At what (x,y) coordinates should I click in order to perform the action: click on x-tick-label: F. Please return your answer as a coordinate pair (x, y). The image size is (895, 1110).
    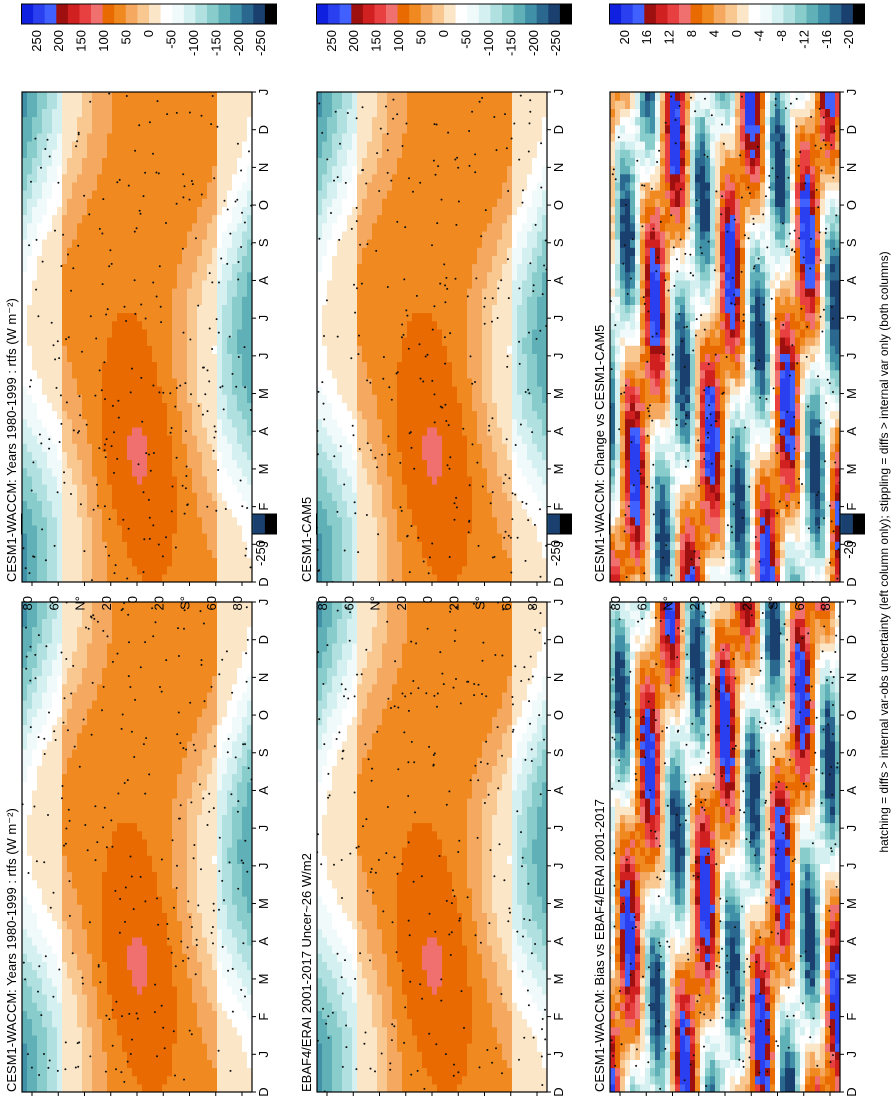
    Looking at the image, I should click on (558, 507).